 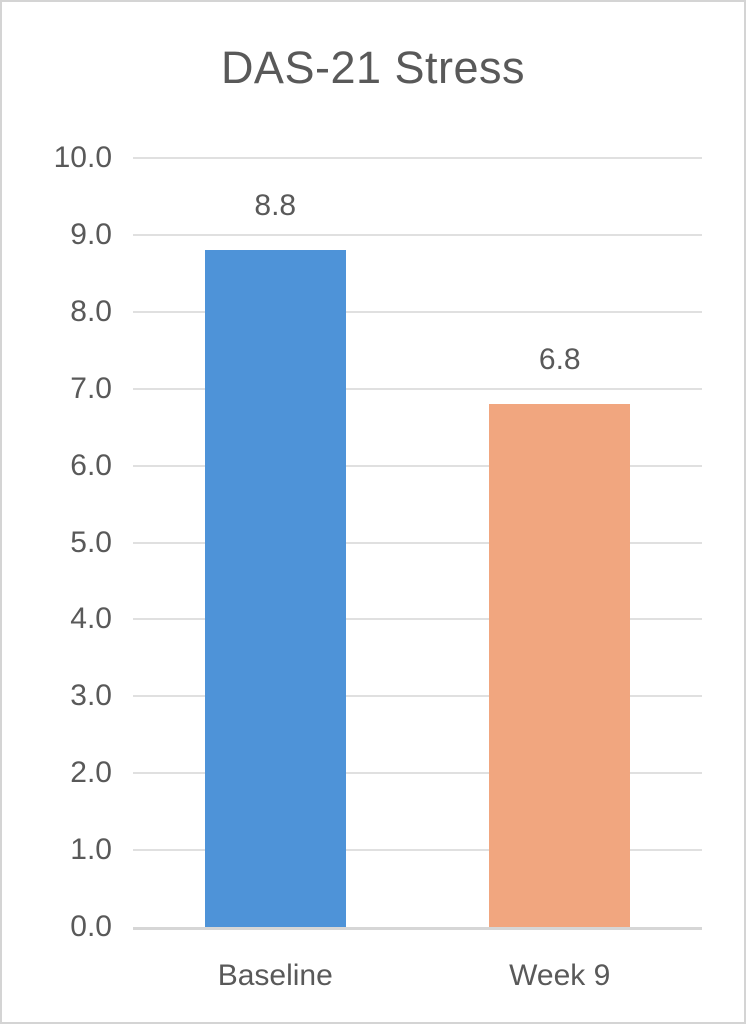 What do you see at coordinates (559, 360) in the screenshot?
I see `bar-value-label-week-9: 6.8` at bounding box center [559, 360].